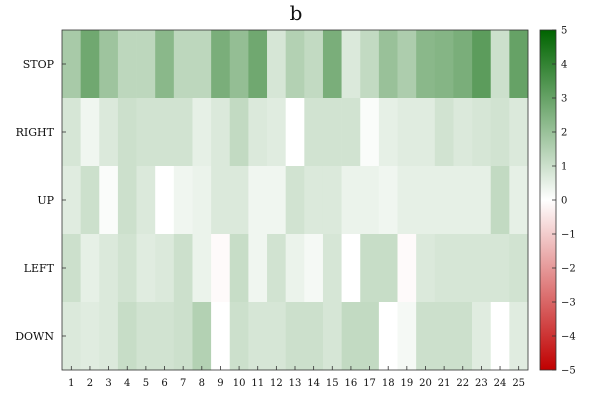 Image resolution: width=600 pixels, height=400 pixels. Describe the element at coordinates (332, 383) in the screenshot. I see `x-tick-label: 15` at that location.